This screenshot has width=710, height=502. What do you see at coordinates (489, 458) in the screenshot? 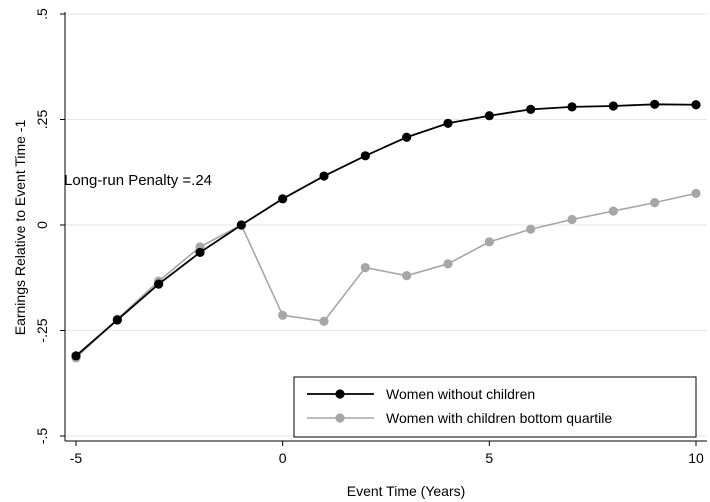
I see `x-tick-label-2: 5` at bounding box center [489, 458].